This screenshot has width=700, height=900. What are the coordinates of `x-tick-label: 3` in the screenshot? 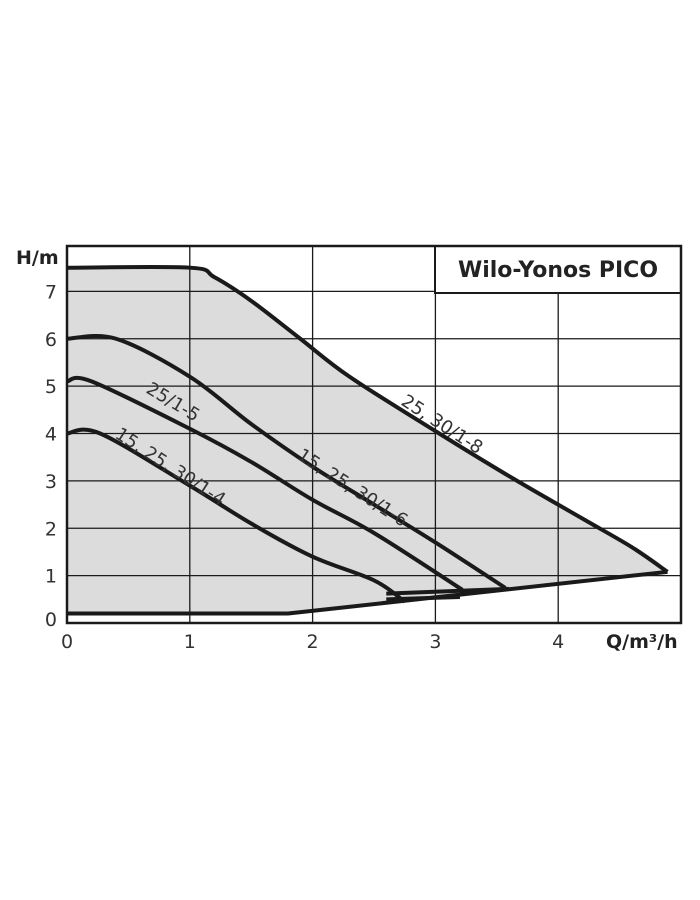 It's located at (435, 642).